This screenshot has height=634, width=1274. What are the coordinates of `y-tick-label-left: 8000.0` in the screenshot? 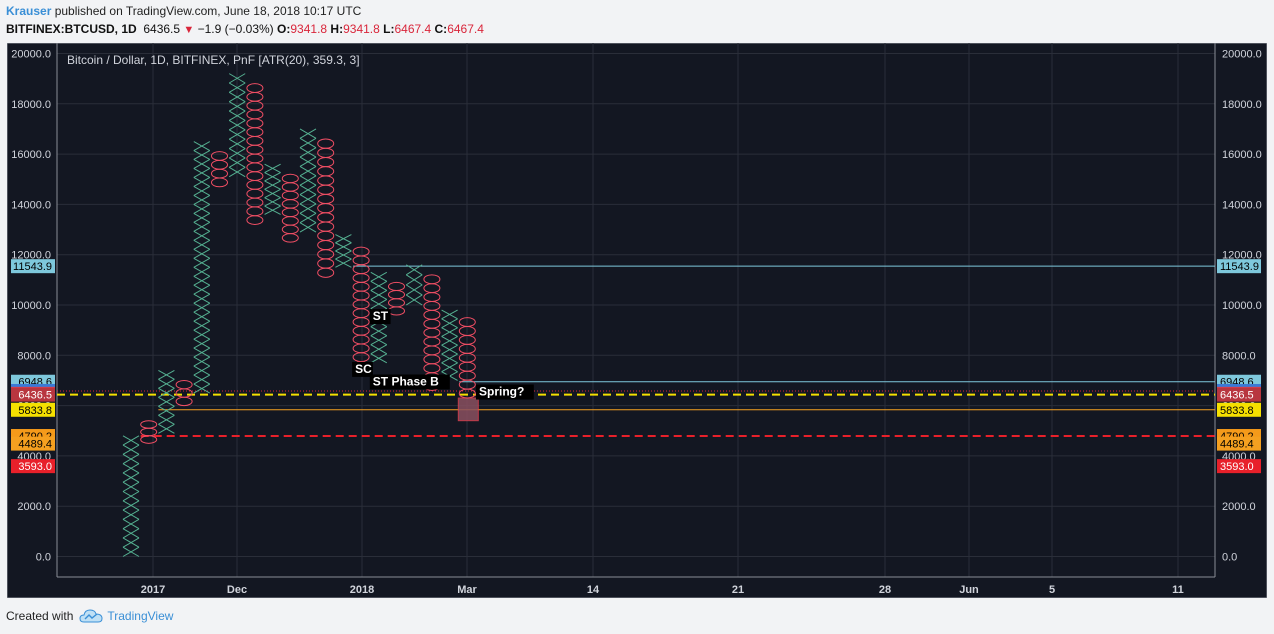 It's located at (34, 356).